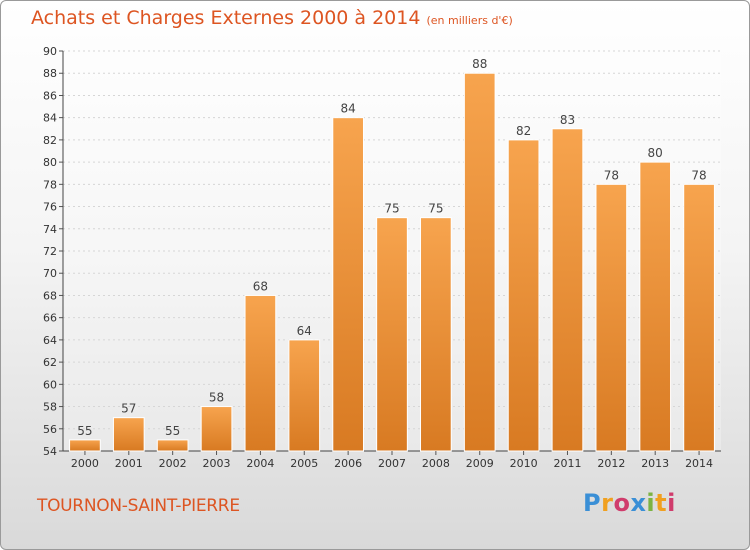 The width and height of the screenshot is (750, 550). I want to click on data-label: 57, so click(128, 409).